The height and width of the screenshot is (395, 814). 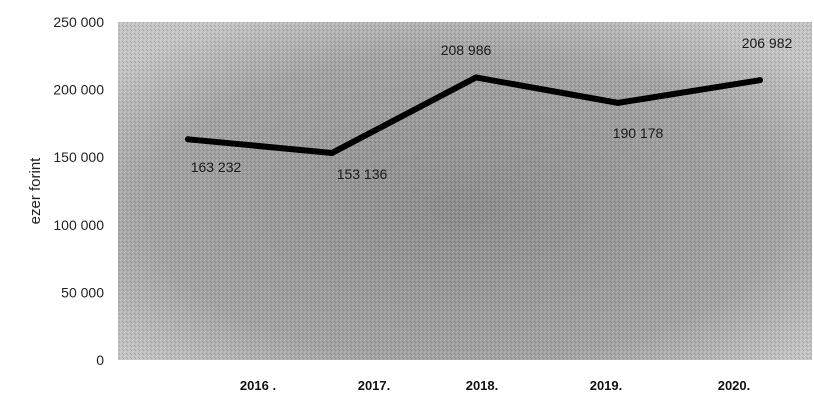 I want to click on series-layer, so click(x=474, y=115).